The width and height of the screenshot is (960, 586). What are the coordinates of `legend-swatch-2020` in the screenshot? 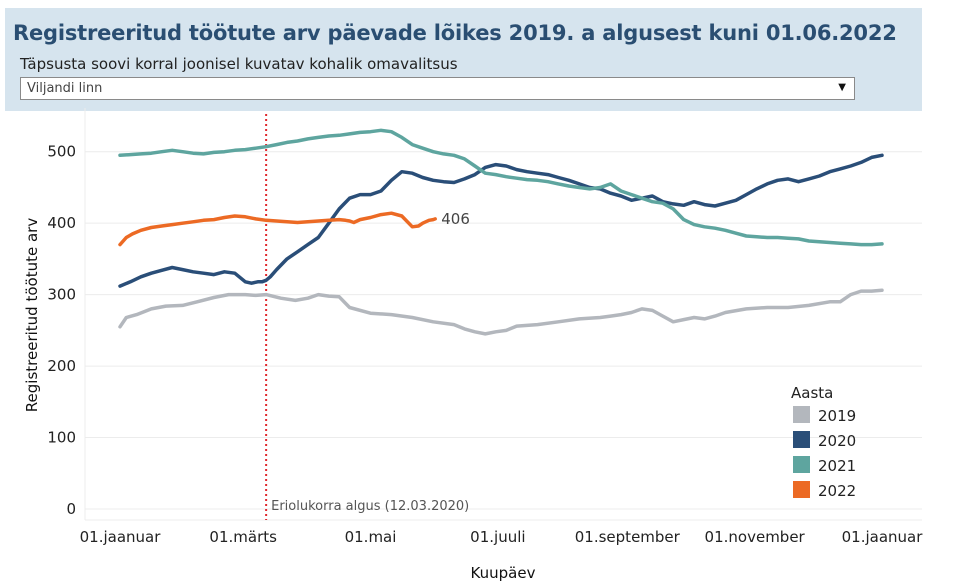 It's located at (801, 439).